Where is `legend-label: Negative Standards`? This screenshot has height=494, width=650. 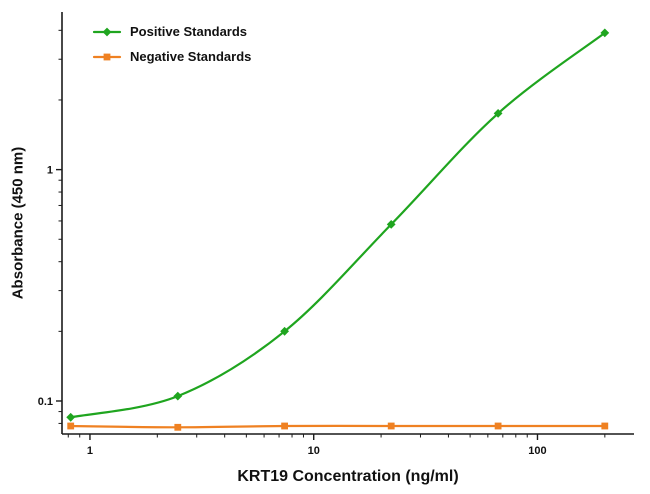
legend-label: Negative Standards is located at coordinates (191, 56).